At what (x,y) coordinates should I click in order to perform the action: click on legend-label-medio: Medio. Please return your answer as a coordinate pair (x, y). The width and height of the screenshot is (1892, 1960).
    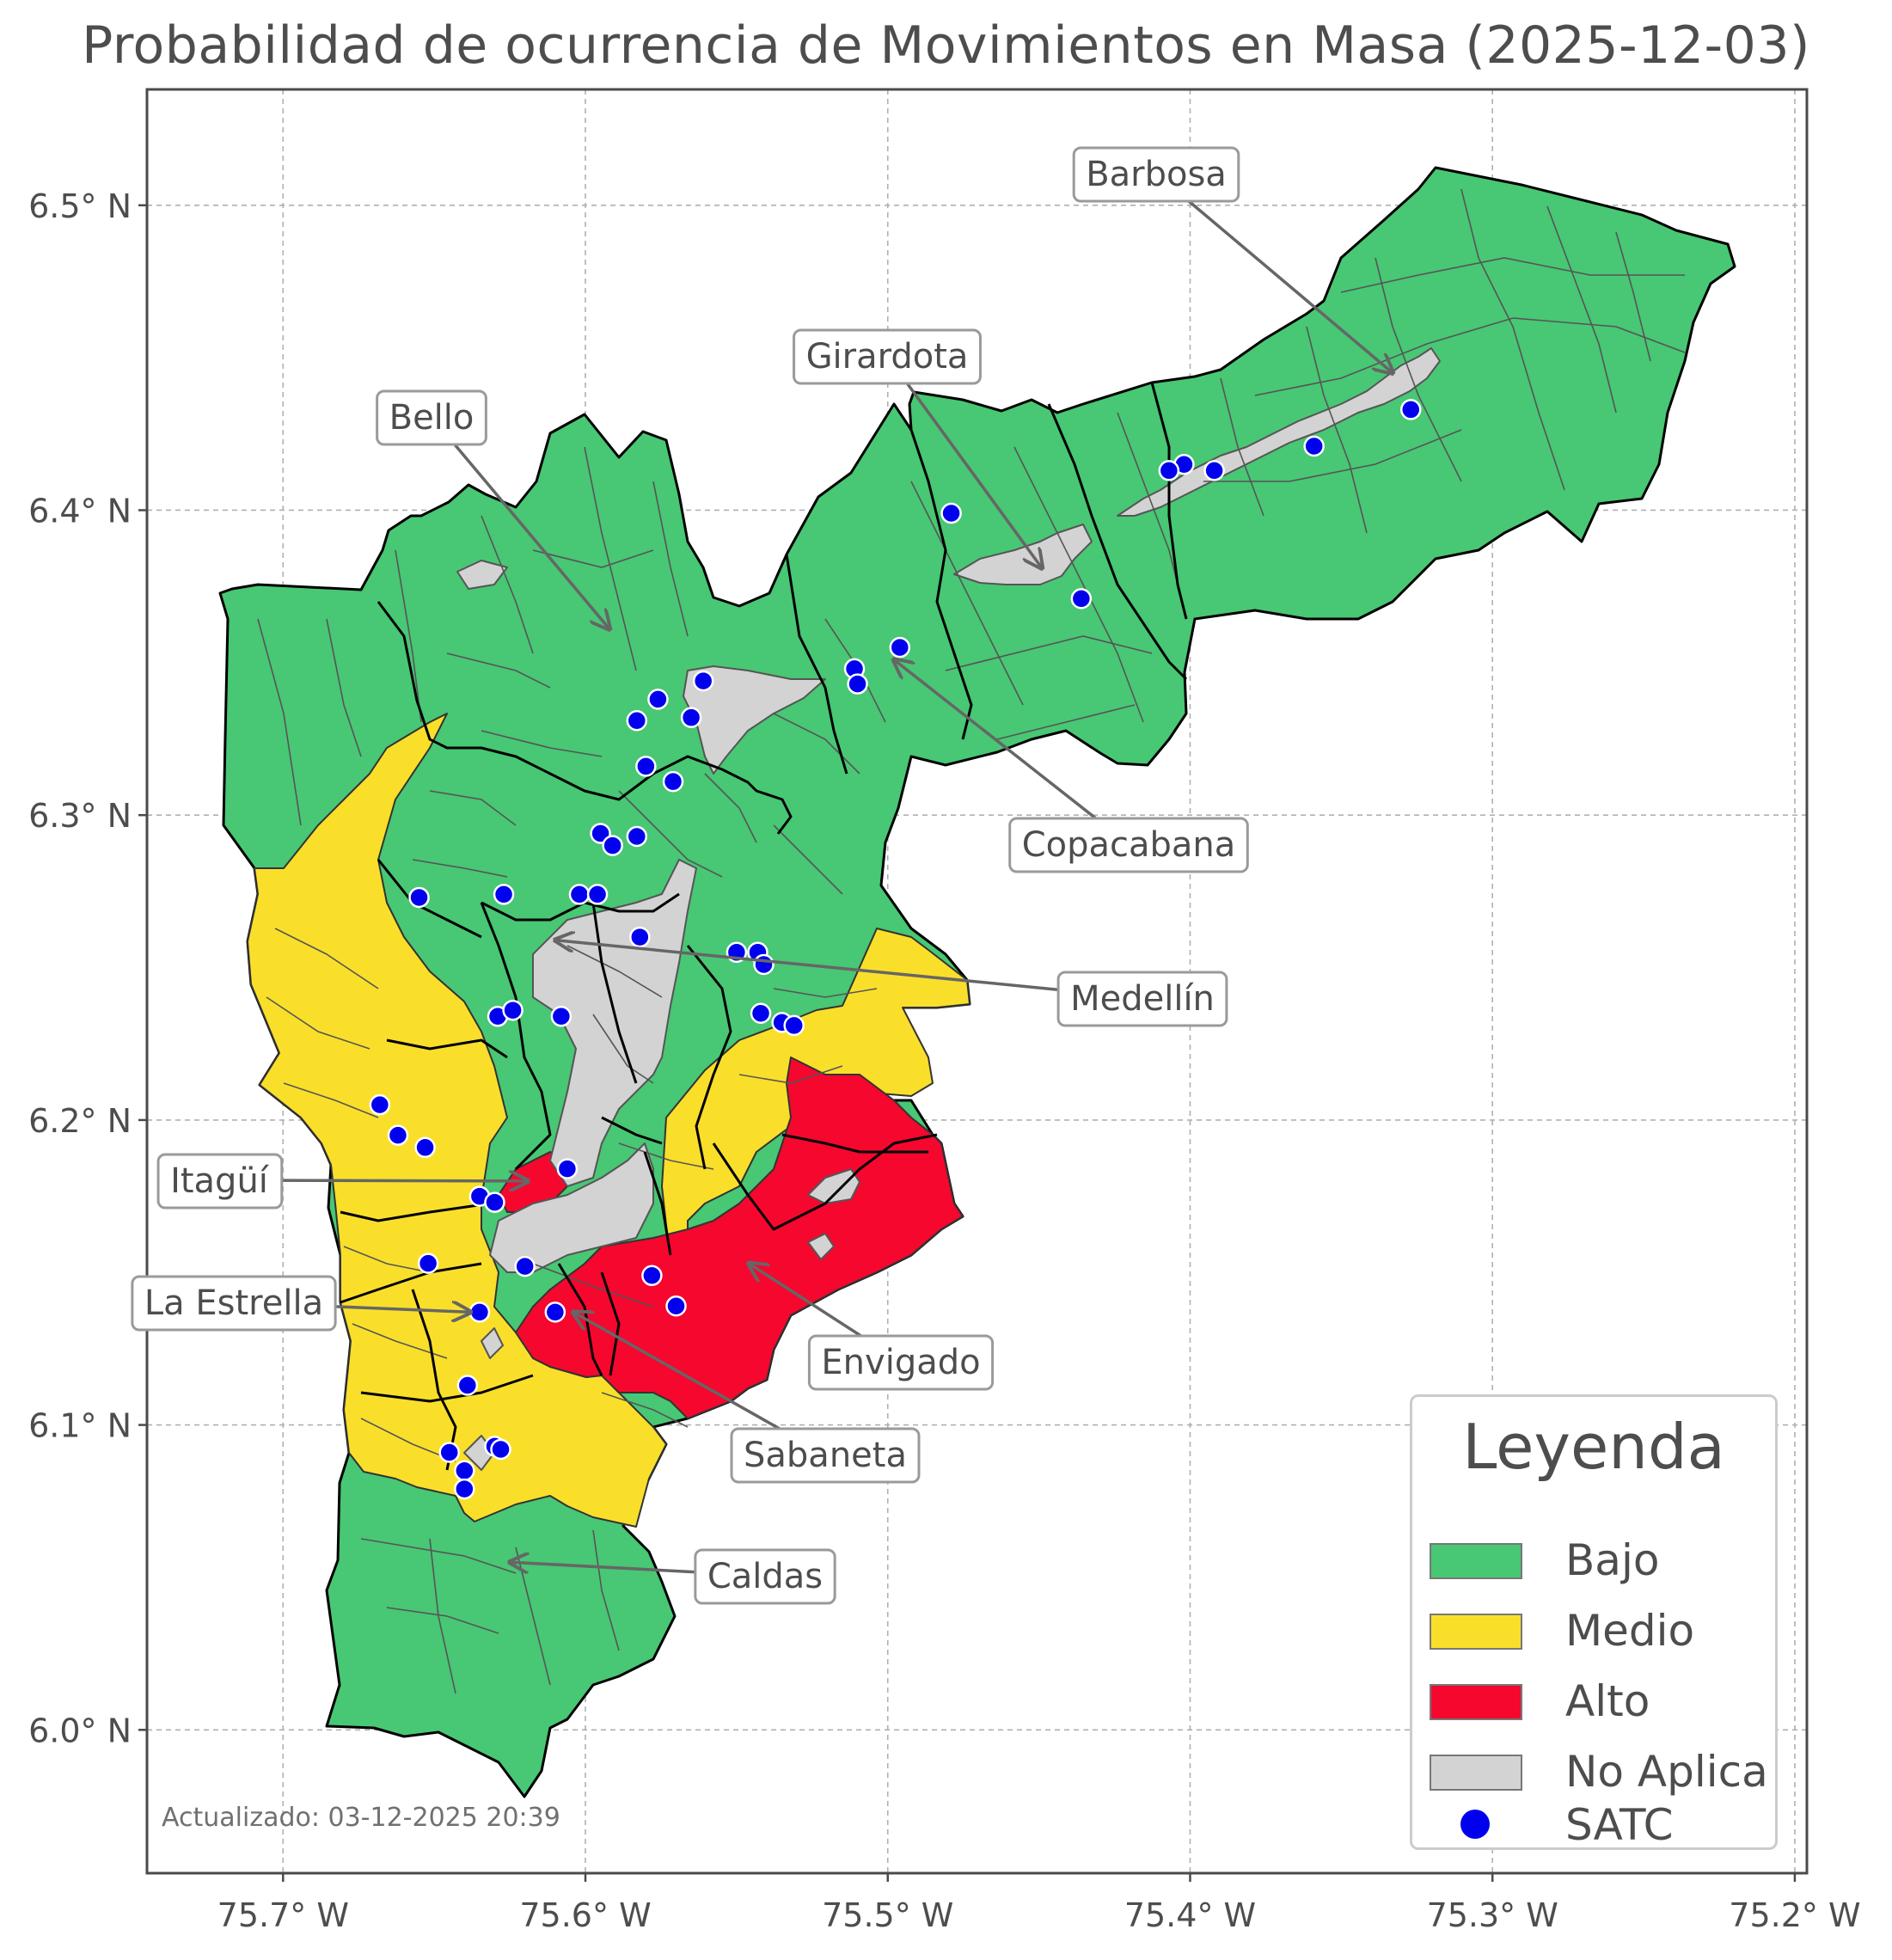
    Looking at the image, I should click on (1630, 1631).